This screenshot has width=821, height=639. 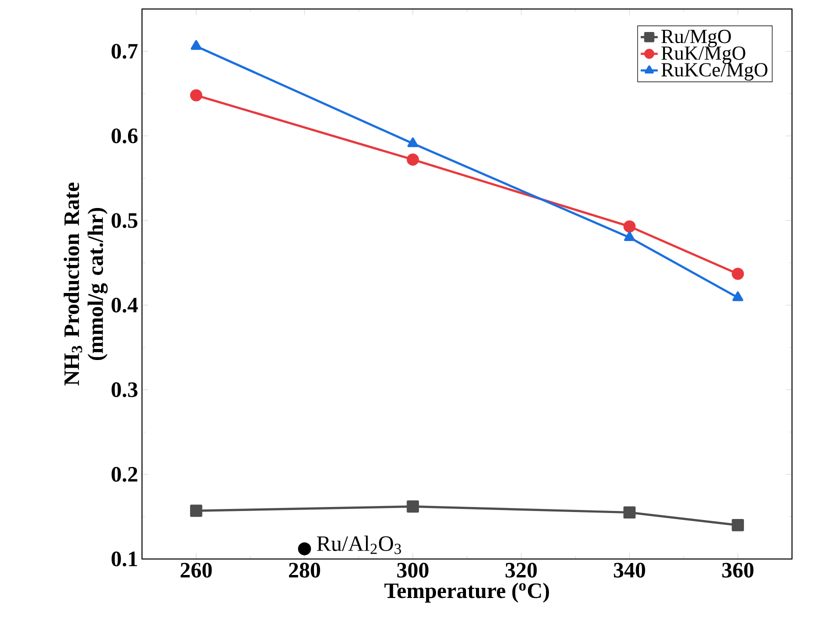 I want to click on x-axis-title: Temperature ($^{o}$C), so click(x=466, y=592).